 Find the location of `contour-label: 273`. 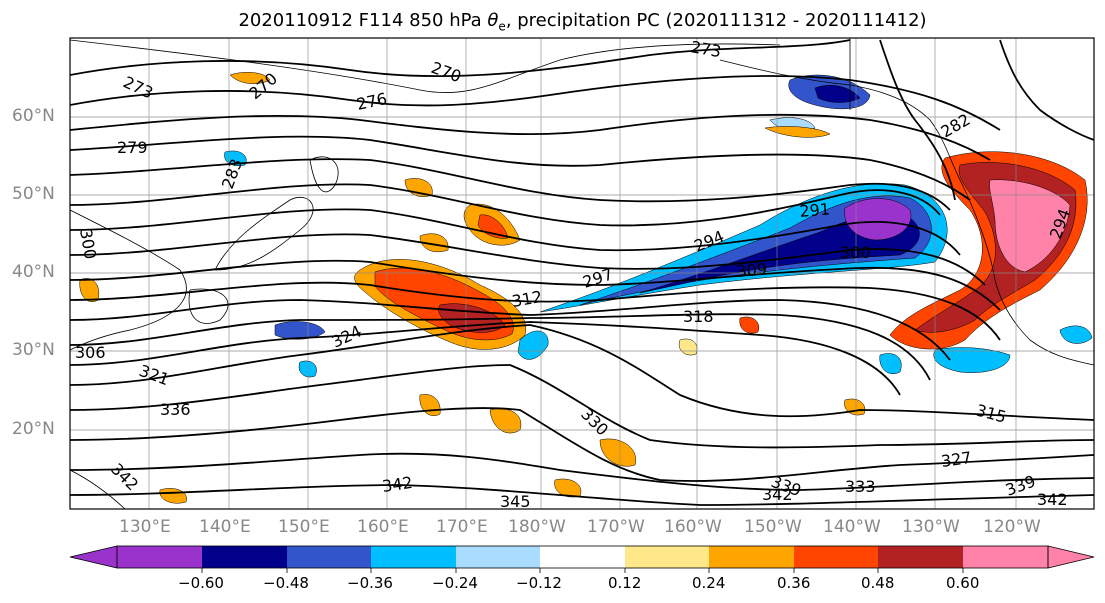

contour-label: 273 is located at coordinates (705, 49).